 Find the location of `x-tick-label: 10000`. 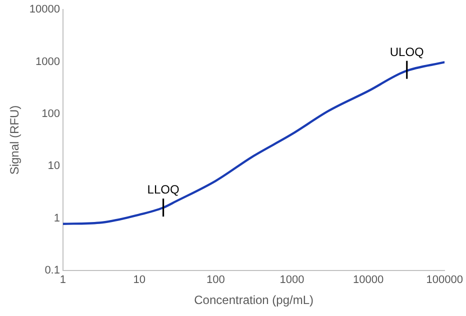

x-tick-label: 10000 is located at coordinates (368, 280).